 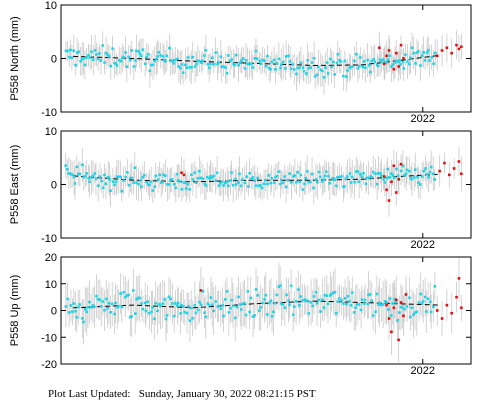 I want to click on y-tick-label: 10, so click(x=51, y=285).